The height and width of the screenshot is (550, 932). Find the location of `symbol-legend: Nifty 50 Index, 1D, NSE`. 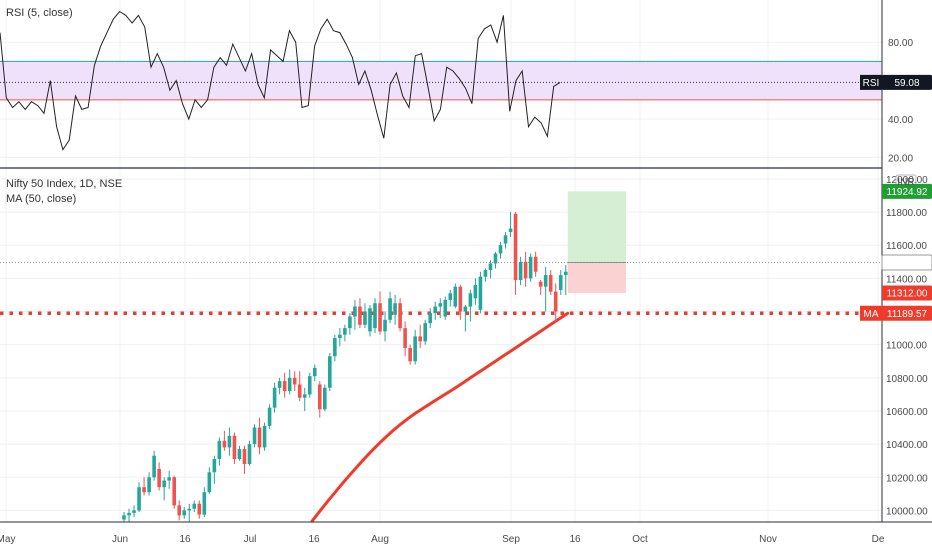

symbol-legend: Nifty 50 Index, 1D, NSE is located at coordinates (64, 184).